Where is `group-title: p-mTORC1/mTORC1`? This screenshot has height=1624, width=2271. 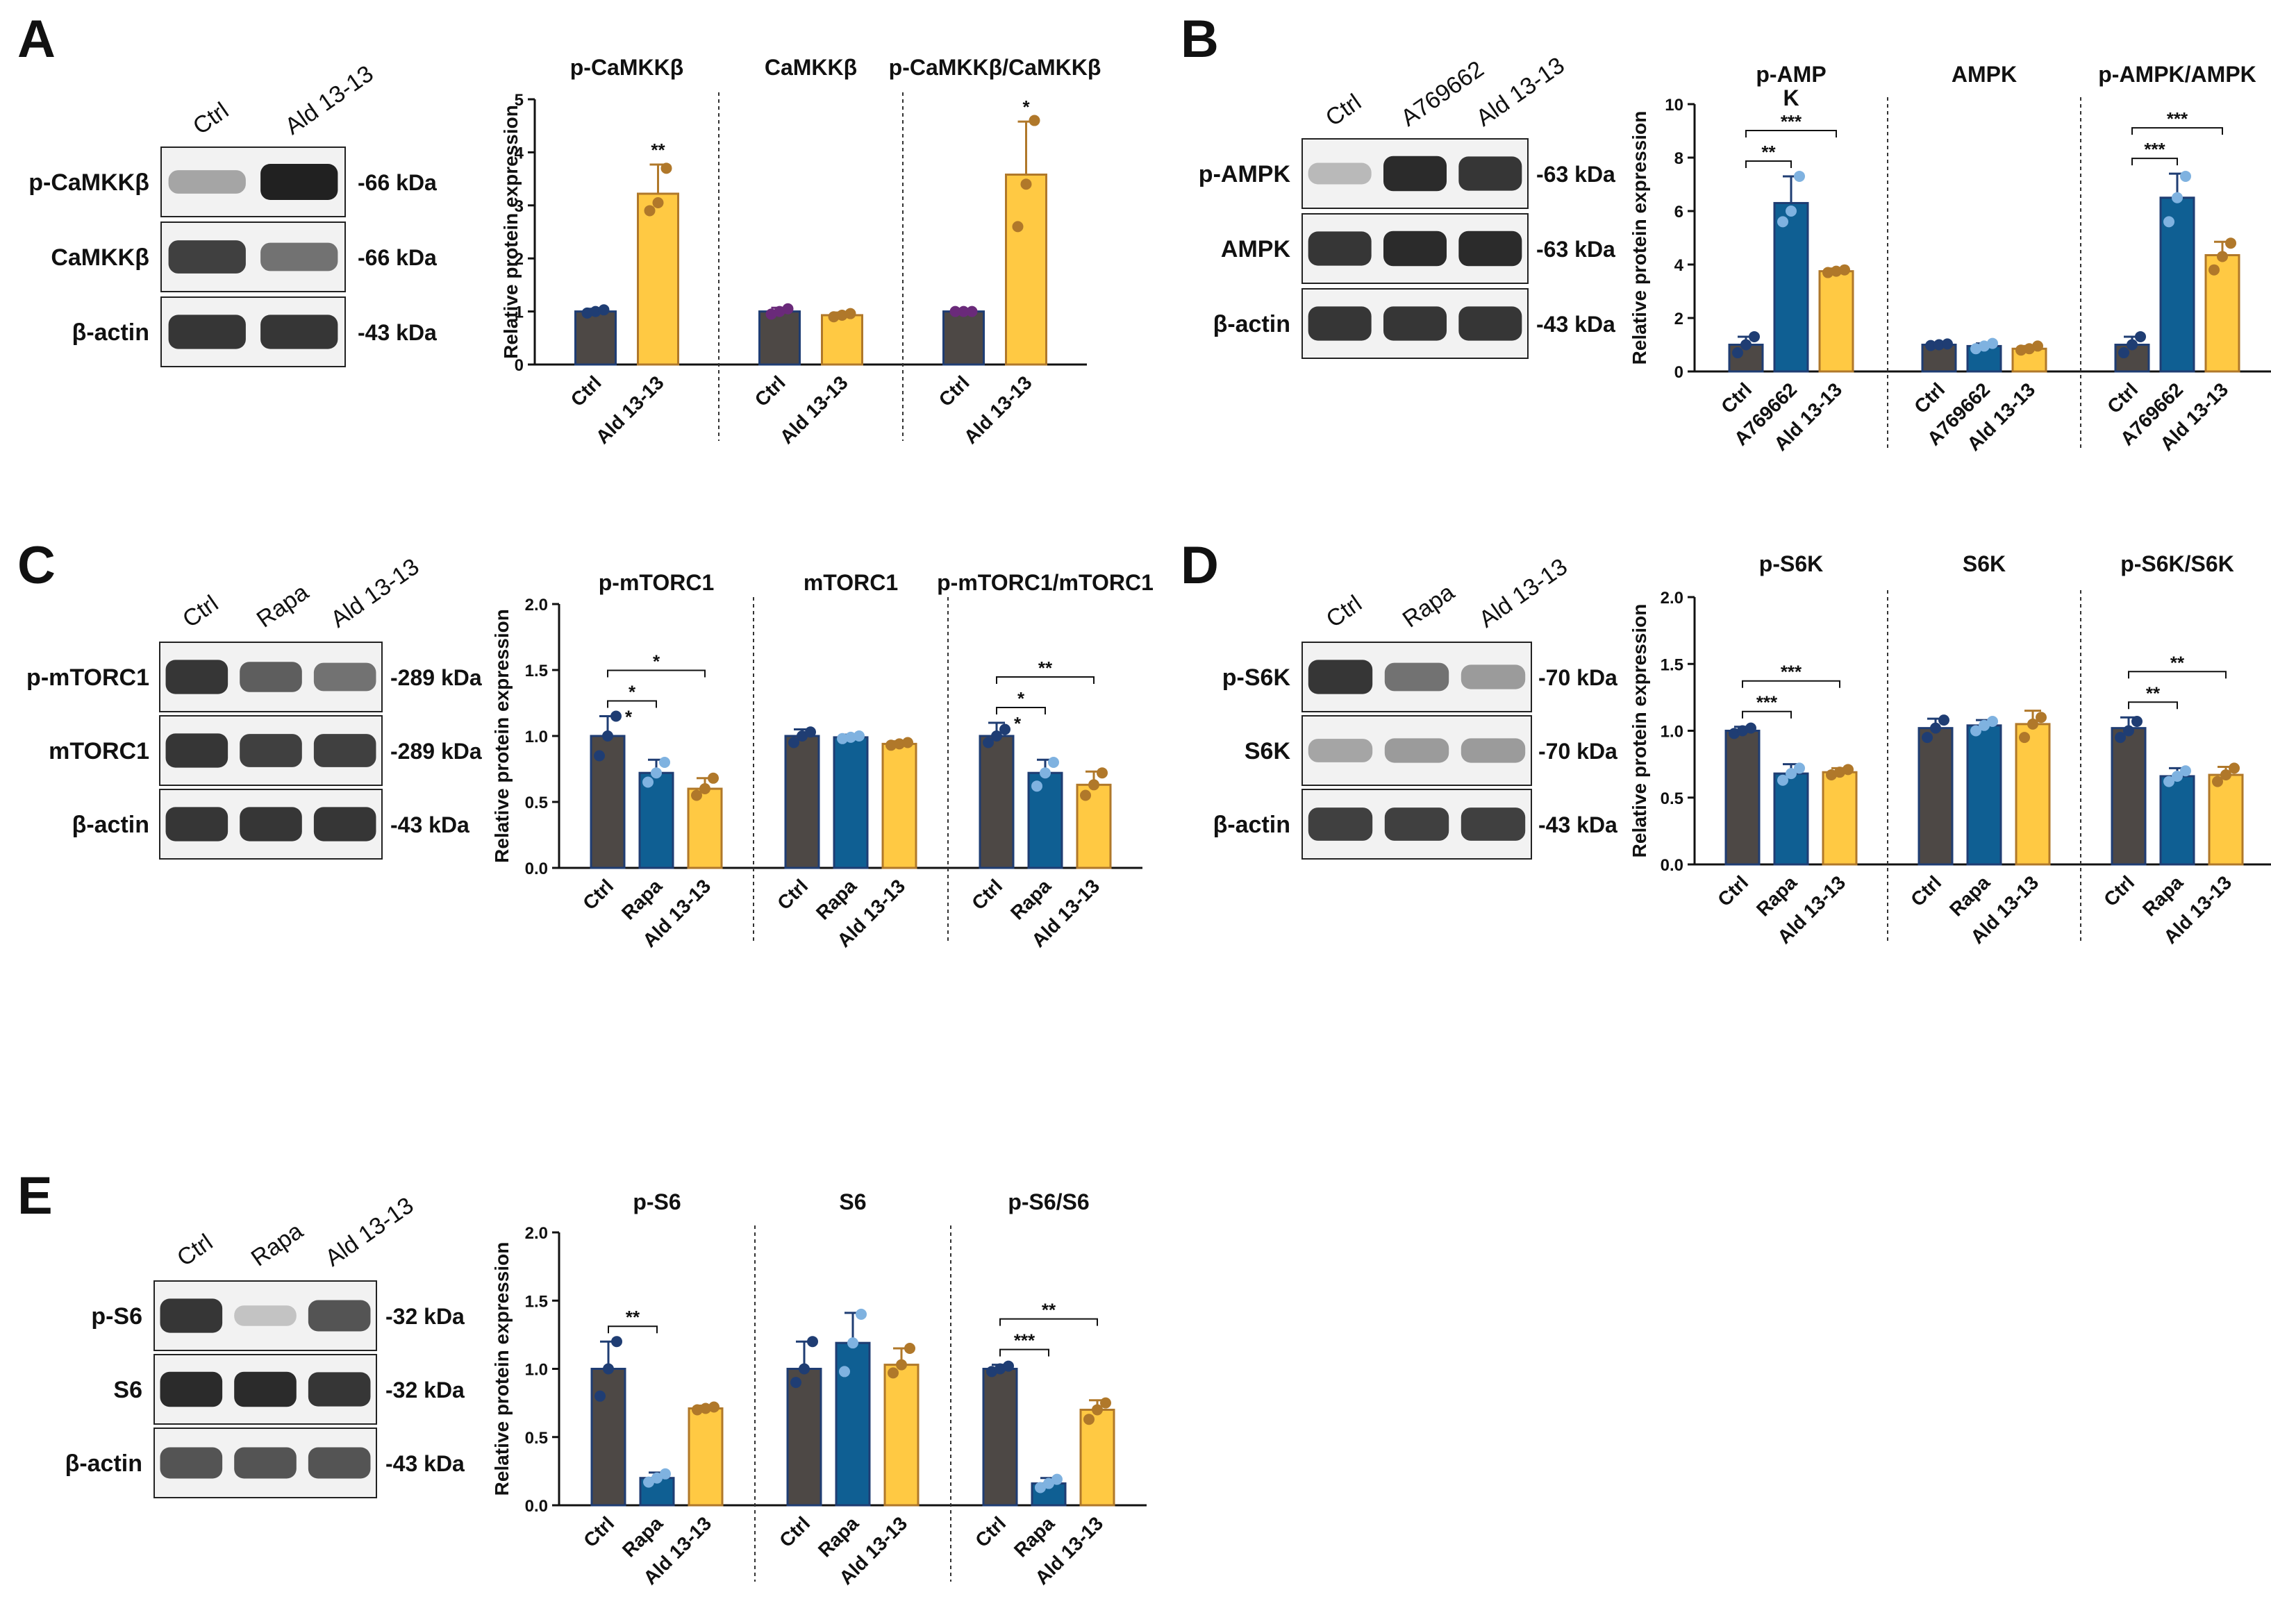 group-title: p-mTORC1/mTORC1 is located at coordinates (1045, 583).